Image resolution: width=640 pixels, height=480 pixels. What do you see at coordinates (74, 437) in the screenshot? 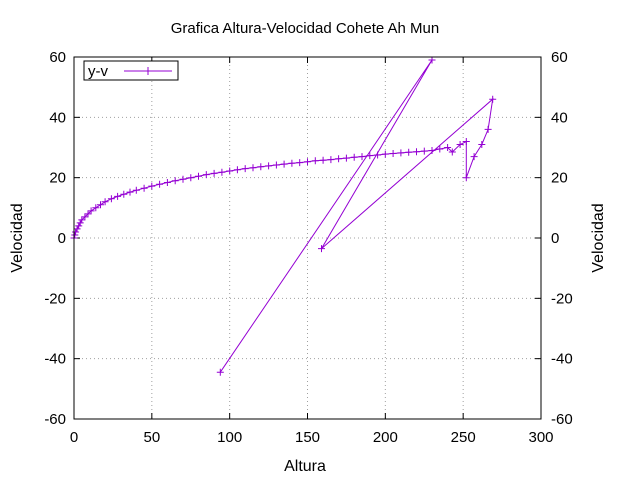
I see `x-tick-label: 0` at bounding box center [74, 437].